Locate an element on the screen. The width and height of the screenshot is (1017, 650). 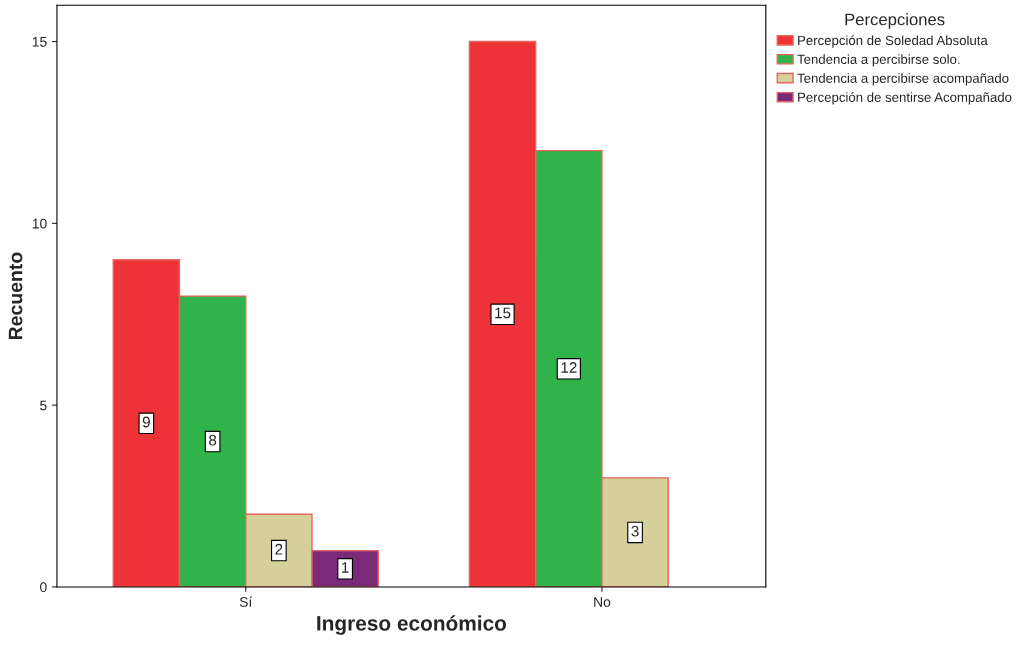
data-label: 1 is located at coordinates (345, 567).